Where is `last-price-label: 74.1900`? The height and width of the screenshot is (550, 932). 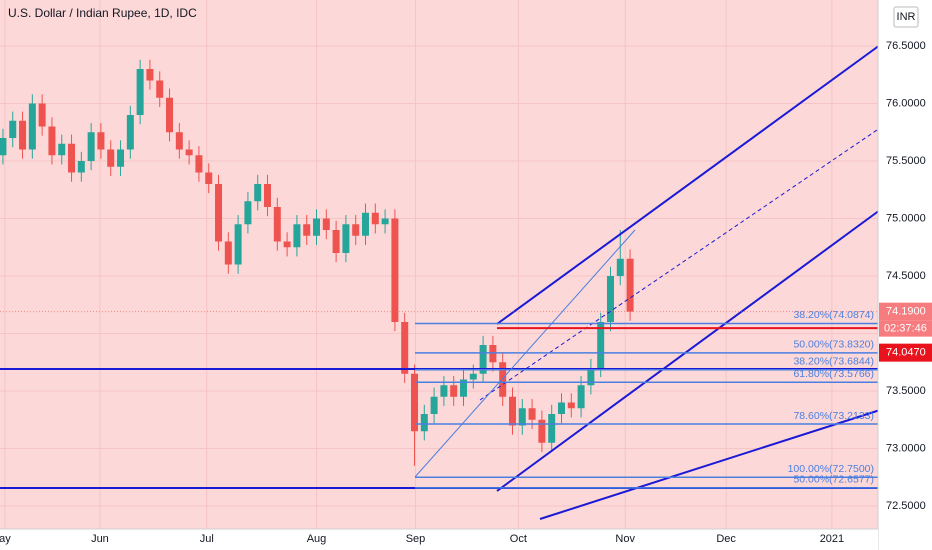
last-price-label: 74.1900 is located at coordinates (906, 312).